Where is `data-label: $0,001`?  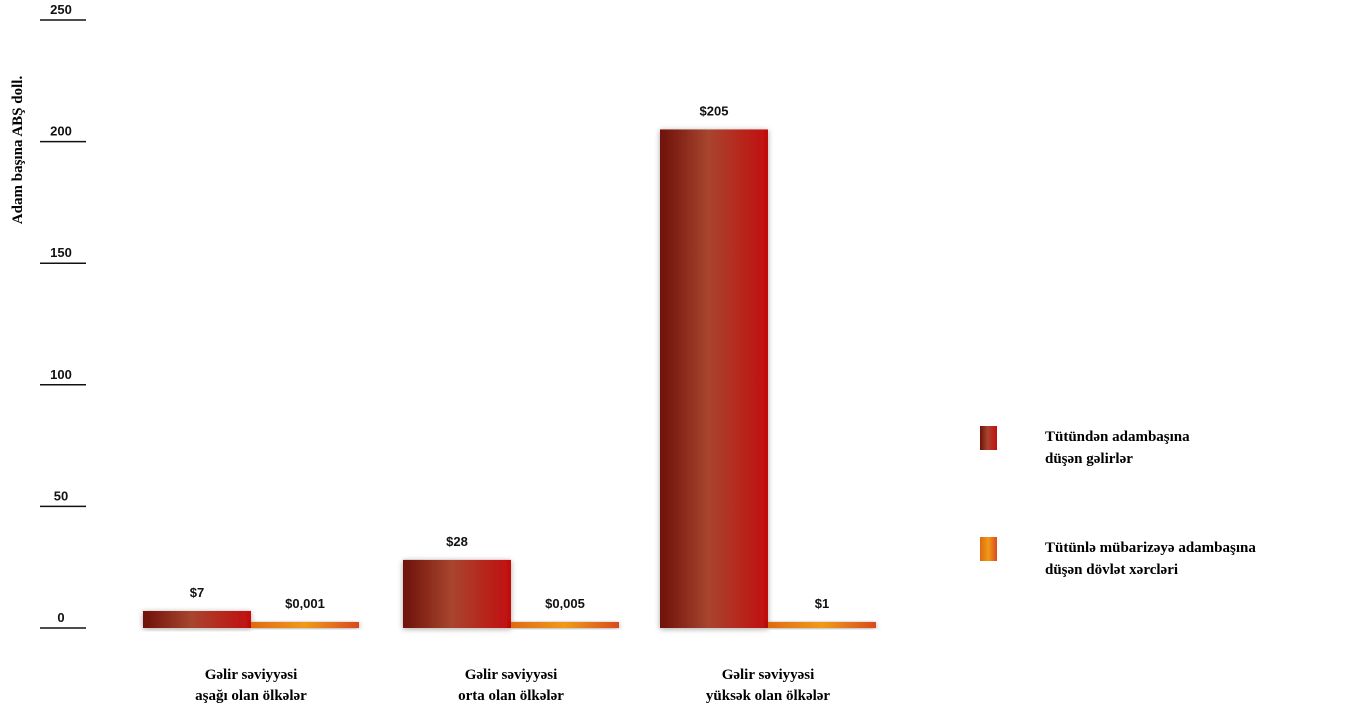
data-label: $0,001 is located at coordinates (305, 603).